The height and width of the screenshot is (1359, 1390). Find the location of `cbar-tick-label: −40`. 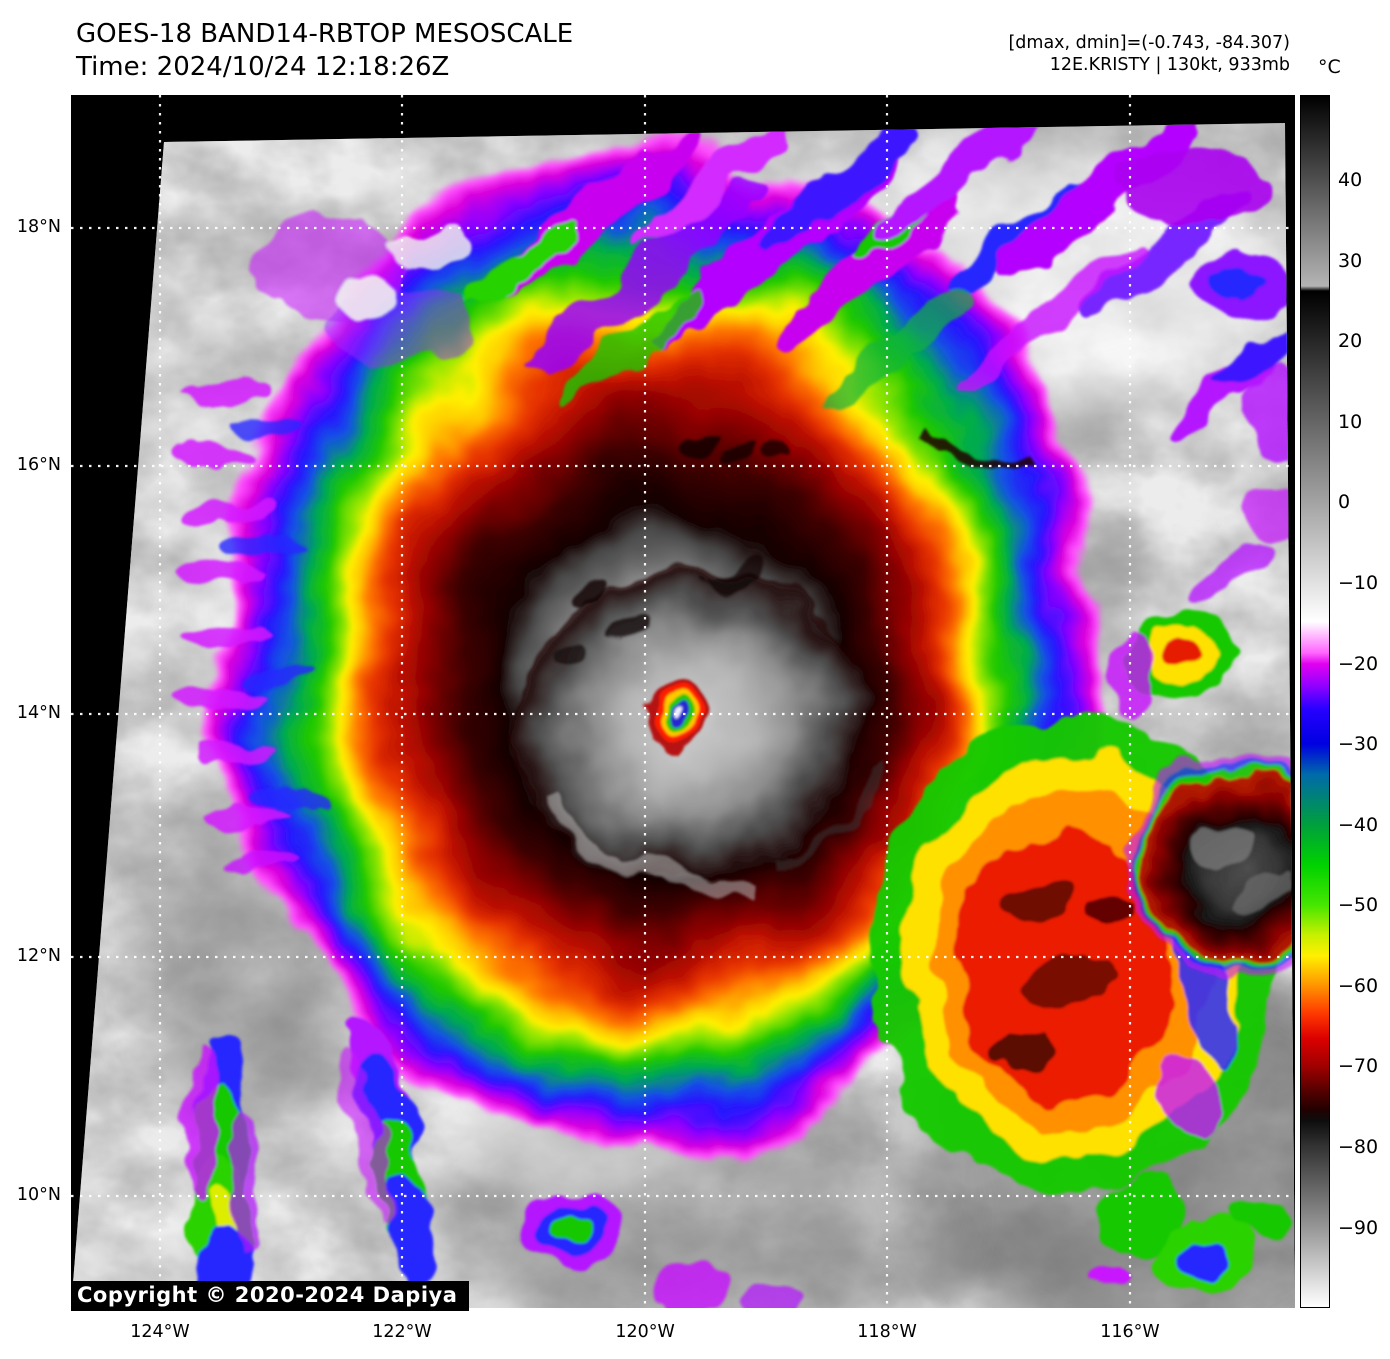

cbar-tick-label: −40 is located at coordinates (1358, 824).